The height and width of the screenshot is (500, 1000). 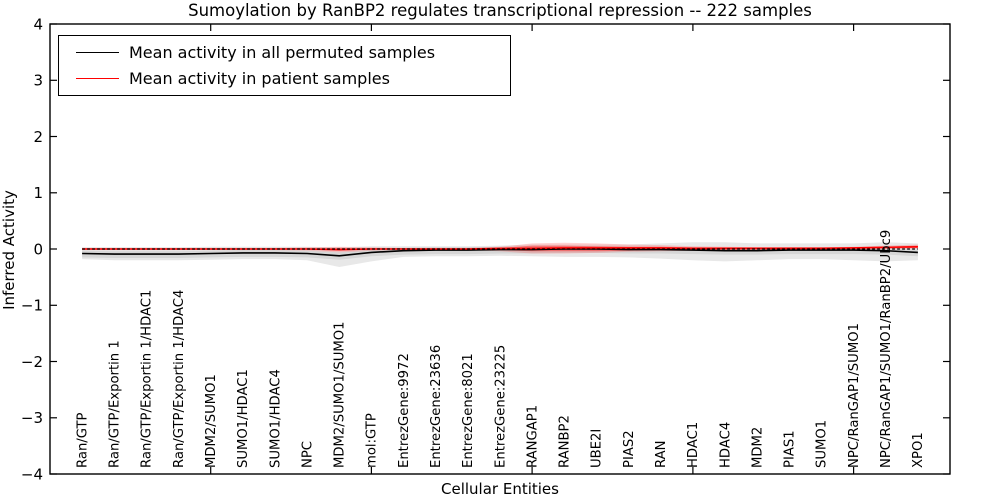 I want to click on category-label: MDM2/SUMO1, so click(x=211, y=421).